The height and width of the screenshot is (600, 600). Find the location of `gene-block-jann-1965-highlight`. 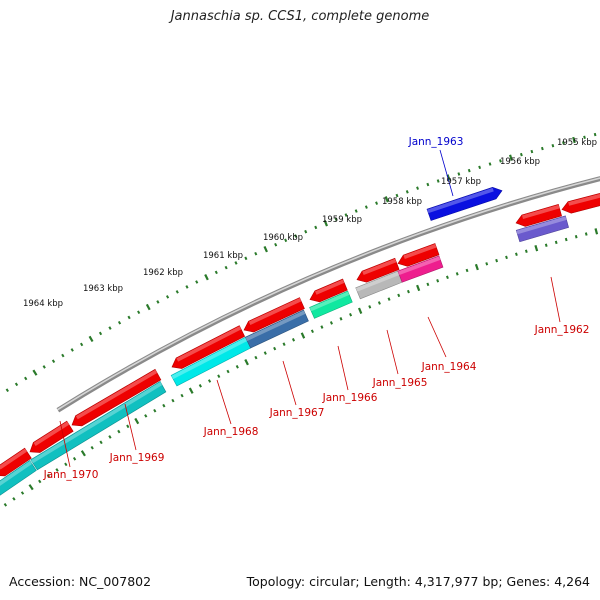

gene-block-jann-1965-highlight is located at coordinates (377, 281).